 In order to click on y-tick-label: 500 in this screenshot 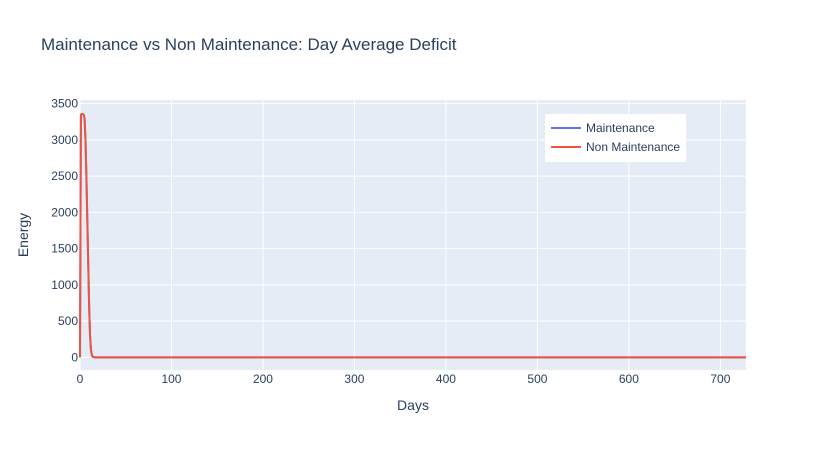, I will do `click(68, 321)`.